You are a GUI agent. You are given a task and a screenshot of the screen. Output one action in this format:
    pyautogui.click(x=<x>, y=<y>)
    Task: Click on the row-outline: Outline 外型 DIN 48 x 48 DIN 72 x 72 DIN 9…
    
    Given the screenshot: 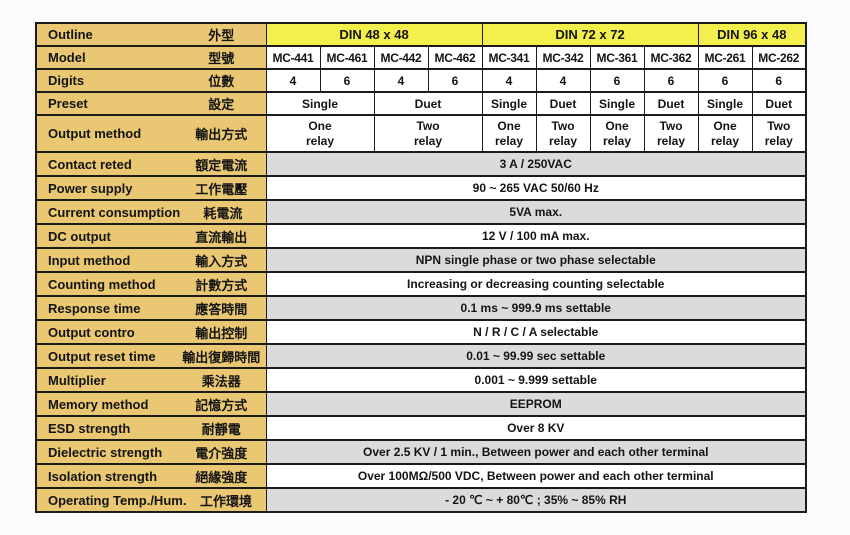 What is the action you would take?
    pyautogui.click(x=421, y=34)
    